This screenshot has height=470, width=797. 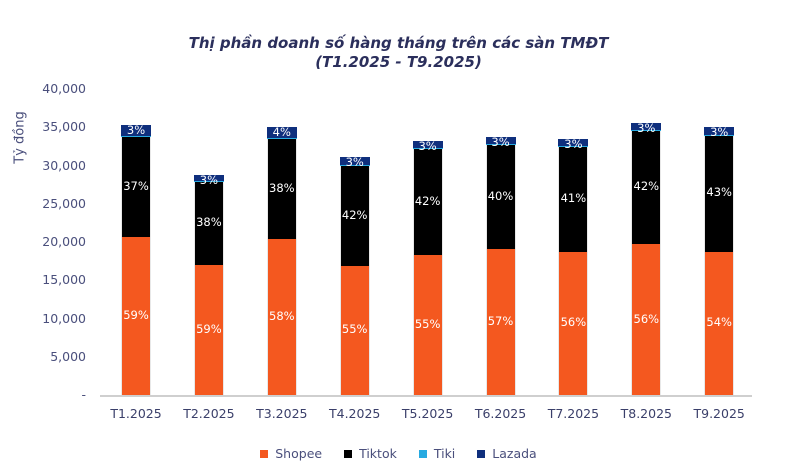 I want to click on y-tick-label: 40,000, so click(x=64, y=88).